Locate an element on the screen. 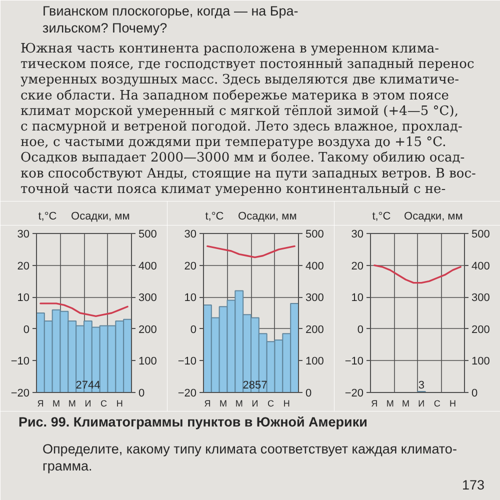  text: Рис. 99. Климатограммы пунктов в Южной Америки is located at coordinates (193, 422).